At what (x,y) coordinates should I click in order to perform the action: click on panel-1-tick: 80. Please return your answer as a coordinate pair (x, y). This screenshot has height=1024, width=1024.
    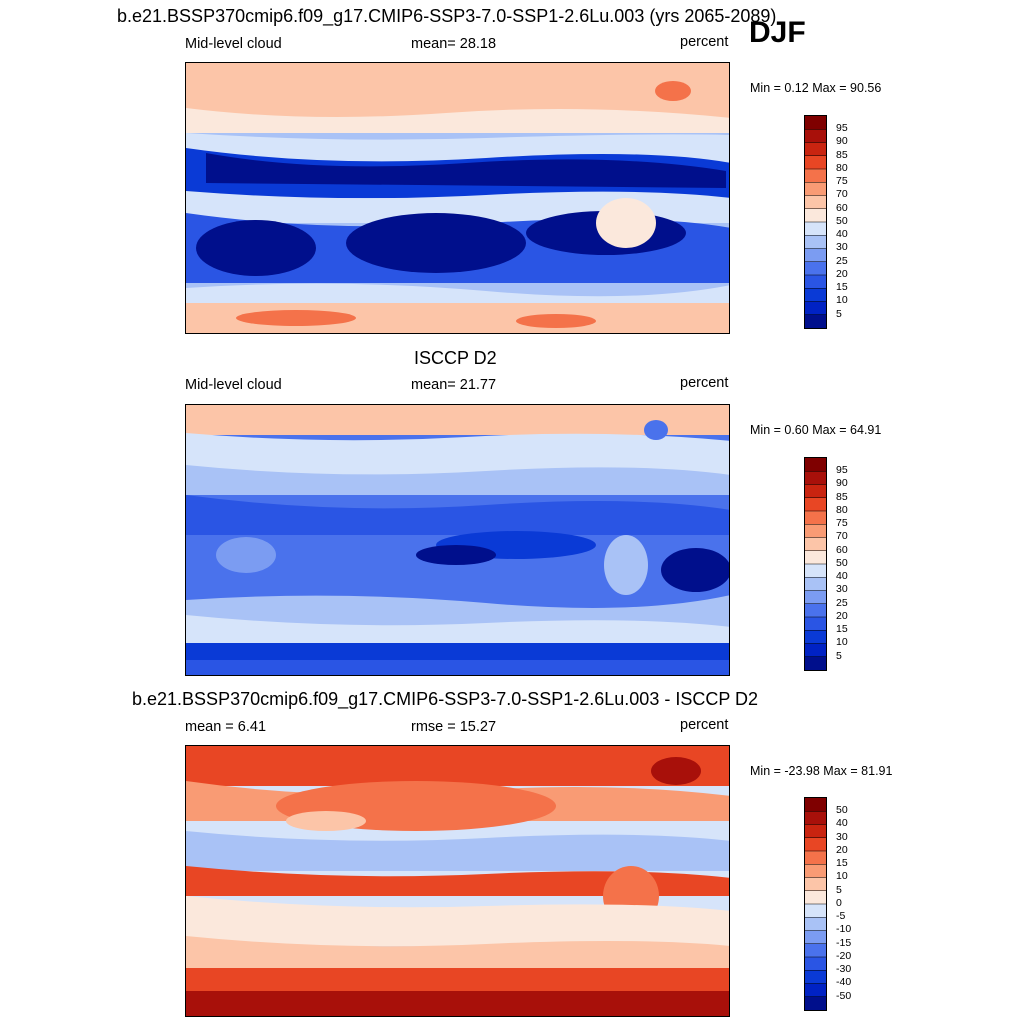
    Looking at the image, I should click on (842, 168).